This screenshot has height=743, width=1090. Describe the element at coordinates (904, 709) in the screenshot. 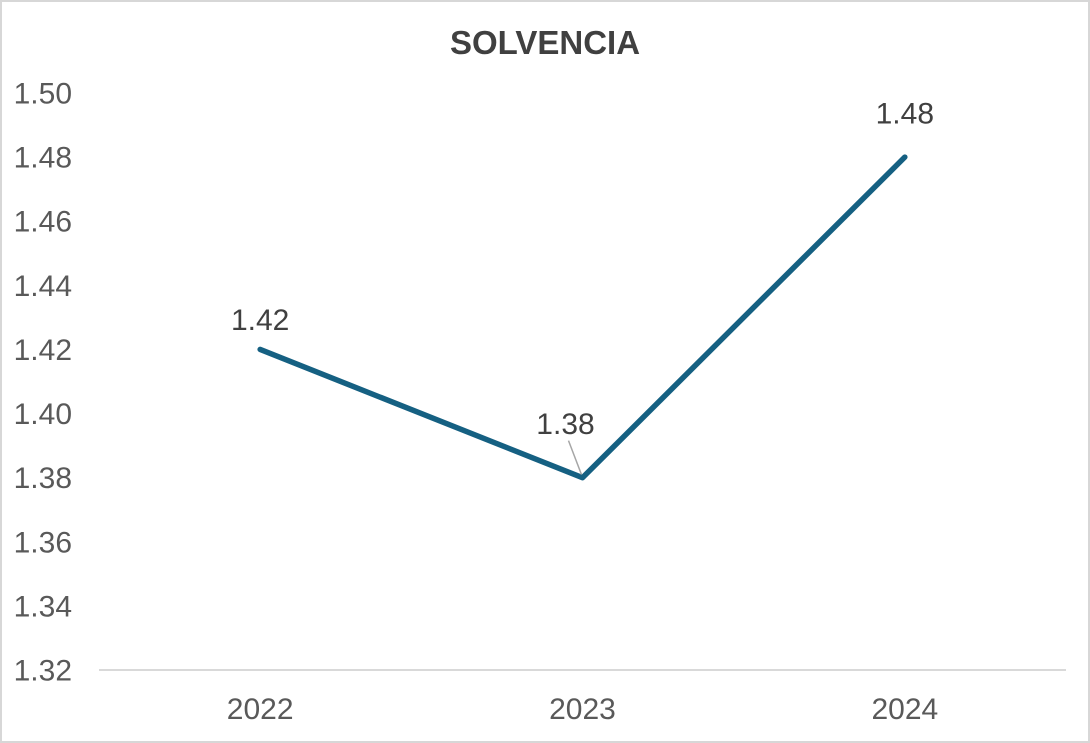

I see `x-axis-category-label: 2024` at that location.